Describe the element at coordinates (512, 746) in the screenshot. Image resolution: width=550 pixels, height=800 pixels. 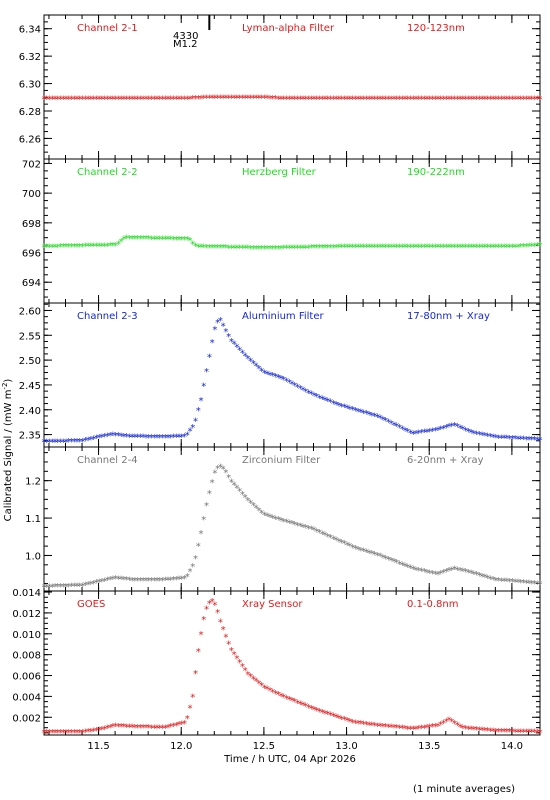
I see `x-tick-label: 14.0` at that location.